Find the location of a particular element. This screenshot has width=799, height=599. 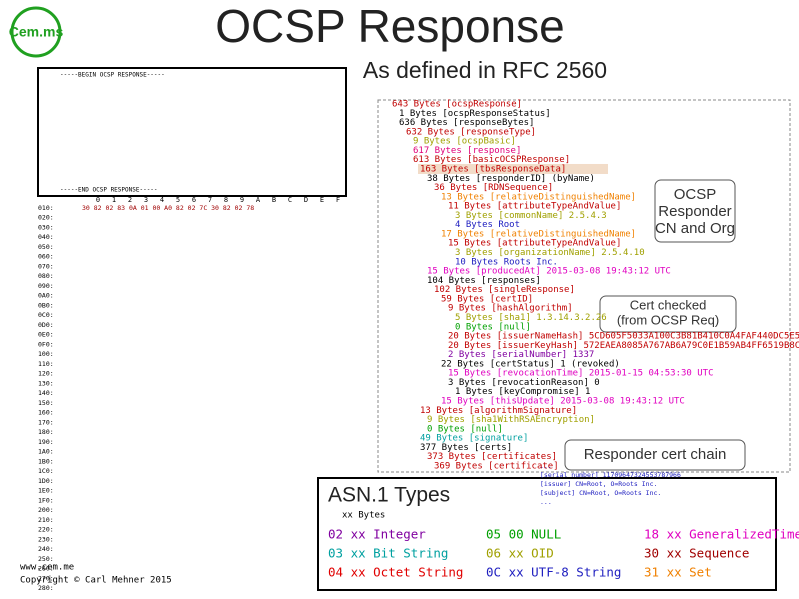

hex-offset: 260: is located at coordinates (46, 569).